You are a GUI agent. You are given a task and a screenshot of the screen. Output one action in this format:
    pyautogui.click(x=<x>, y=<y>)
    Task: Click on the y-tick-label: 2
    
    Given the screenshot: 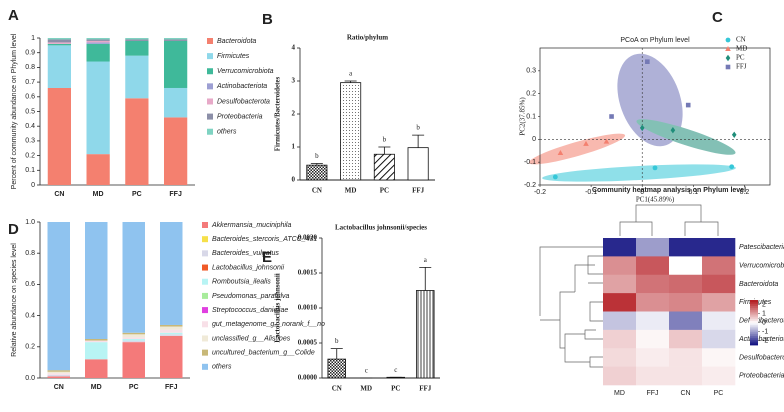 What is the action you would take?
    pyautogui.click(x=294, y=114)
    